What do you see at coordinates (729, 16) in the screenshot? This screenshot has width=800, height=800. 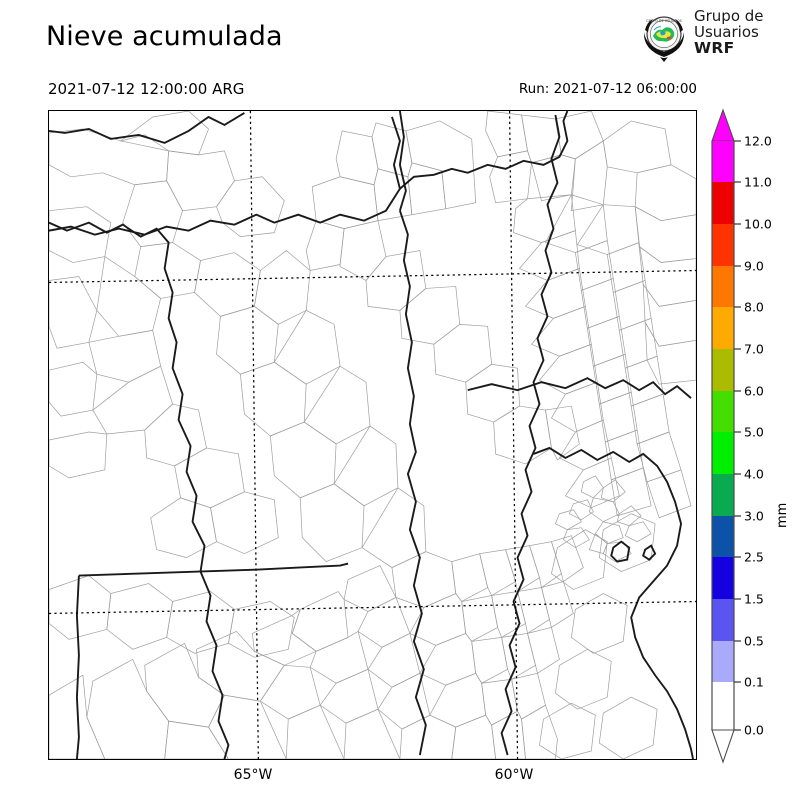 I see `logo-line-1: Grupo de` at bounding box center [729, 16].